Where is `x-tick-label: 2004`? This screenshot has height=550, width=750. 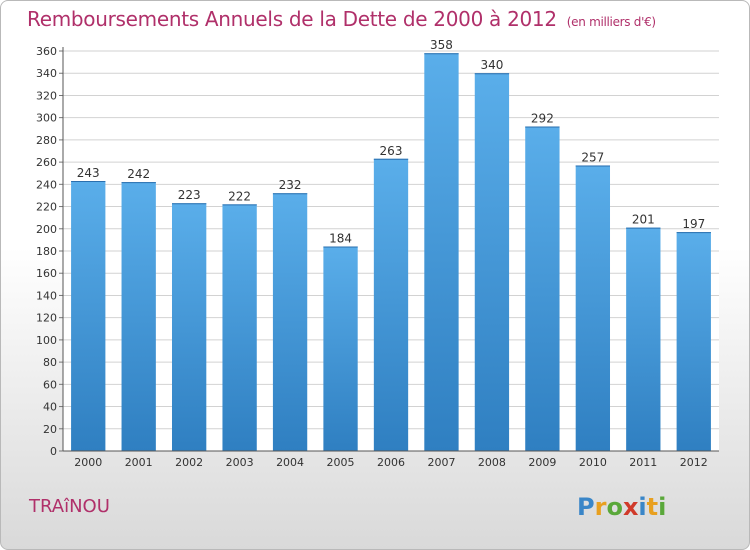 x-tick-label: 2004 is located at coordinates (290, 462).